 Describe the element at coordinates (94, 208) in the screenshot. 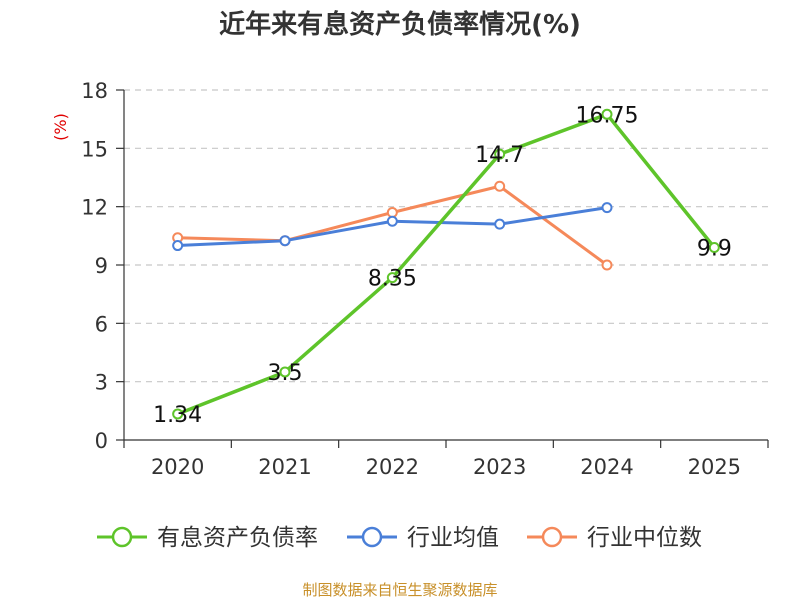

I see `y-tick-label: 12` at that location.